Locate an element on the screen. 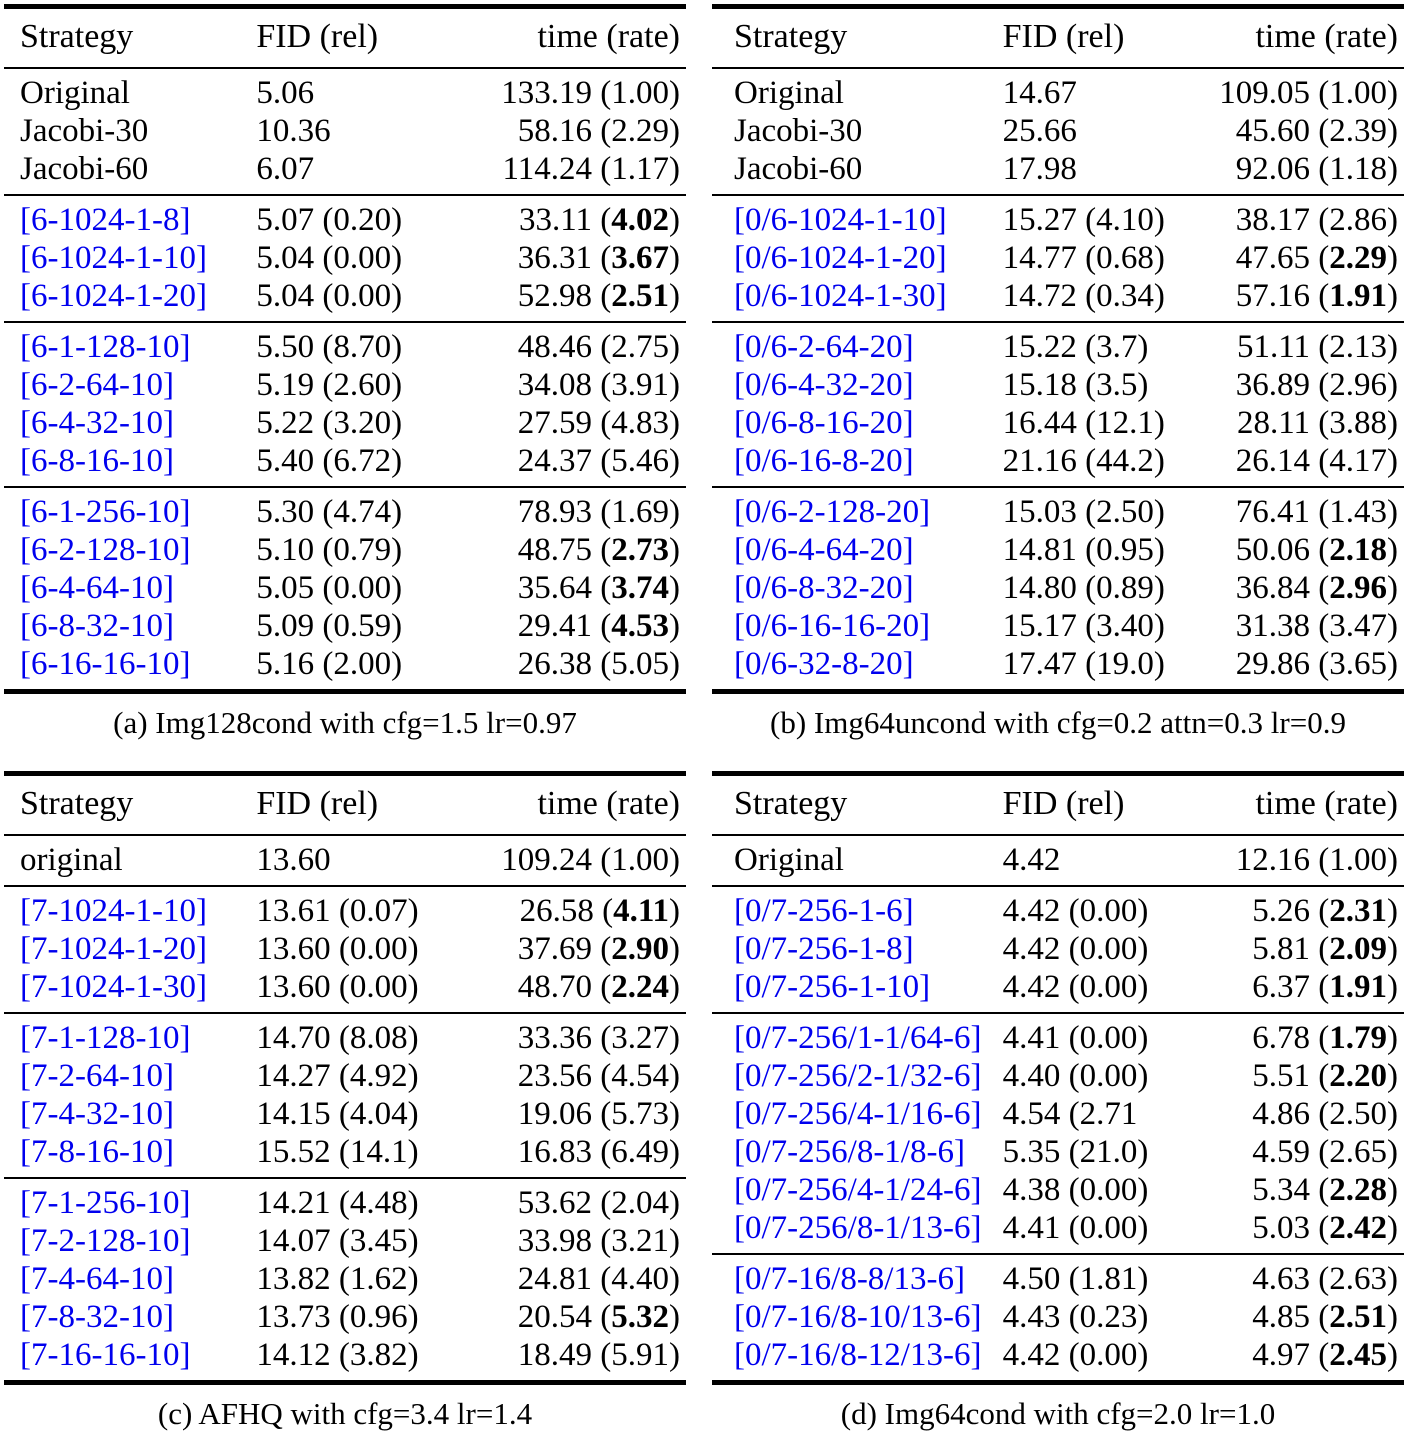 The height and width of the screenshot is (1432, 1408). table-row: Jacobi-30 25.66 45.60 (2.39) is located at coordinates (1058, 131).